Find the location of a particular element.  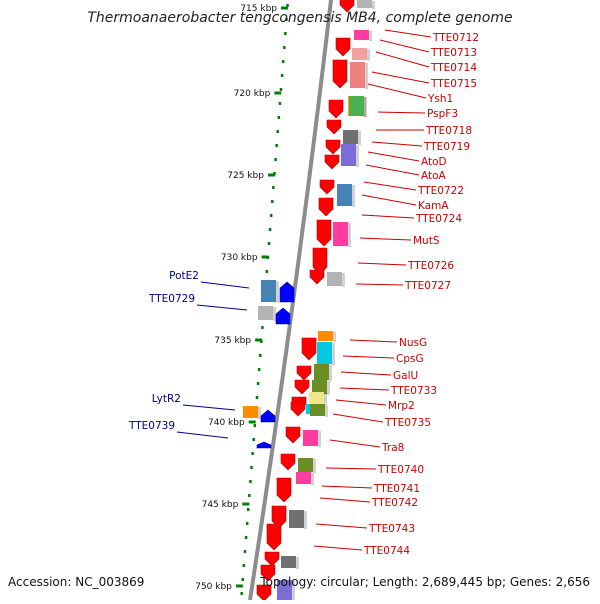

reverse-gene-label: TTE0739 is located at coordinates (151, 426).